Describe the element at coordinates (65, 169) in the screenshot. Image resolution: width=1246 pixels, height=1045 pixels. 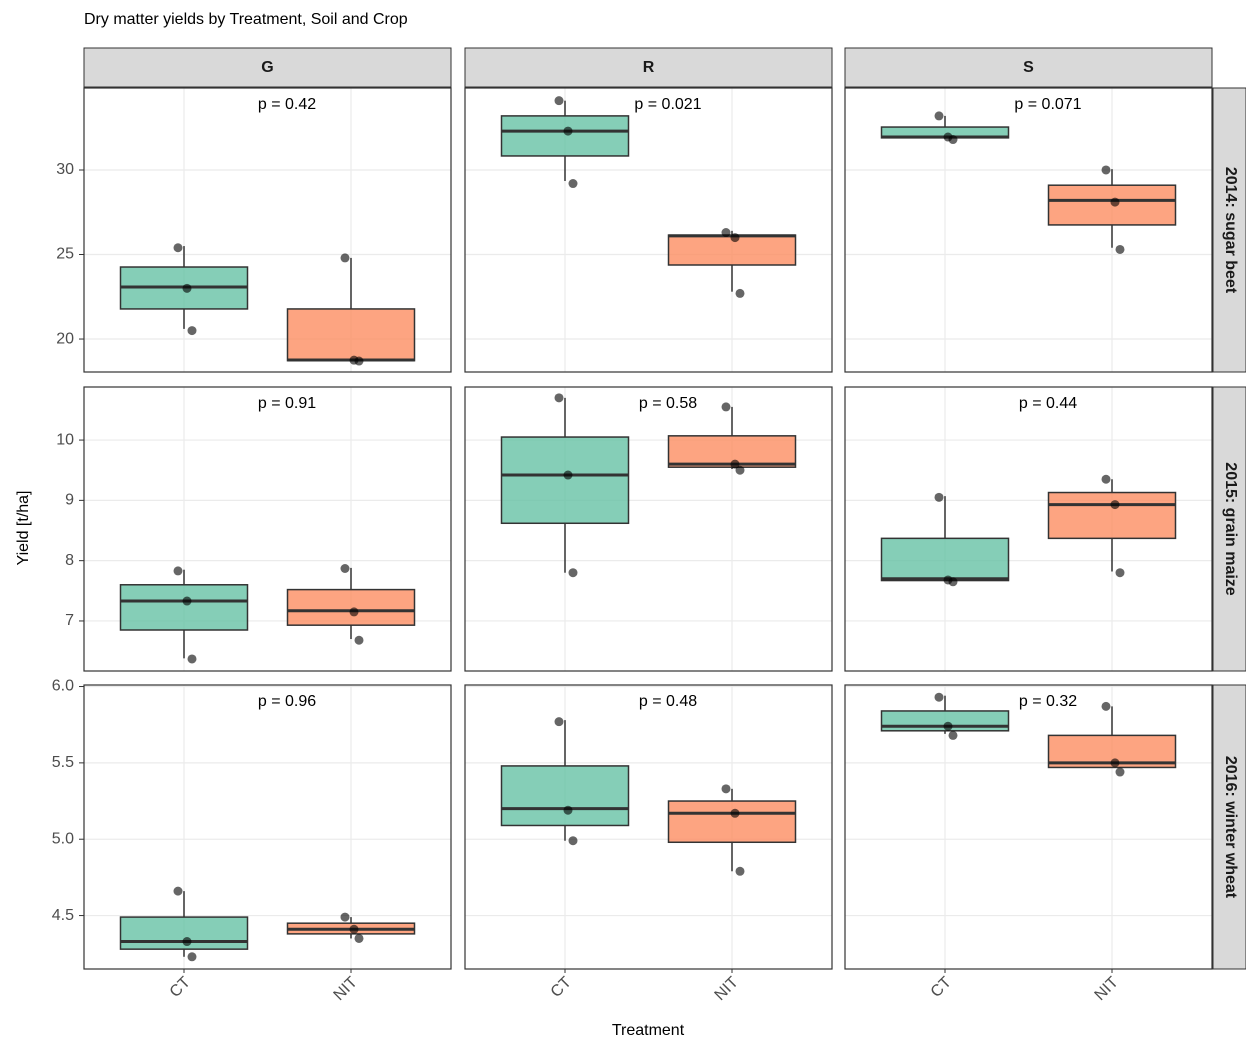
I see `y-tick-label: 30` at that location.